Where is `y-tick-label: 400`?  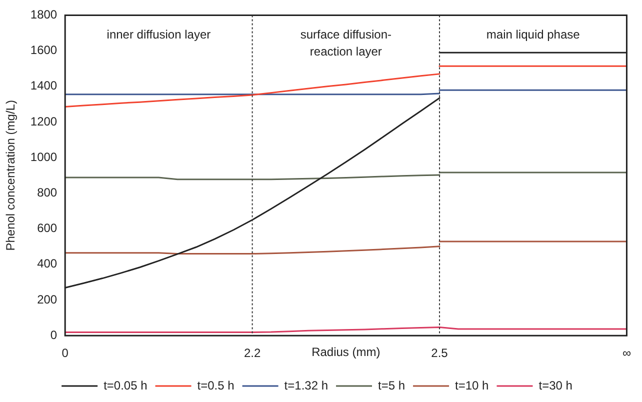 y-tick-label: 400 is located at coordinates (47, 263).